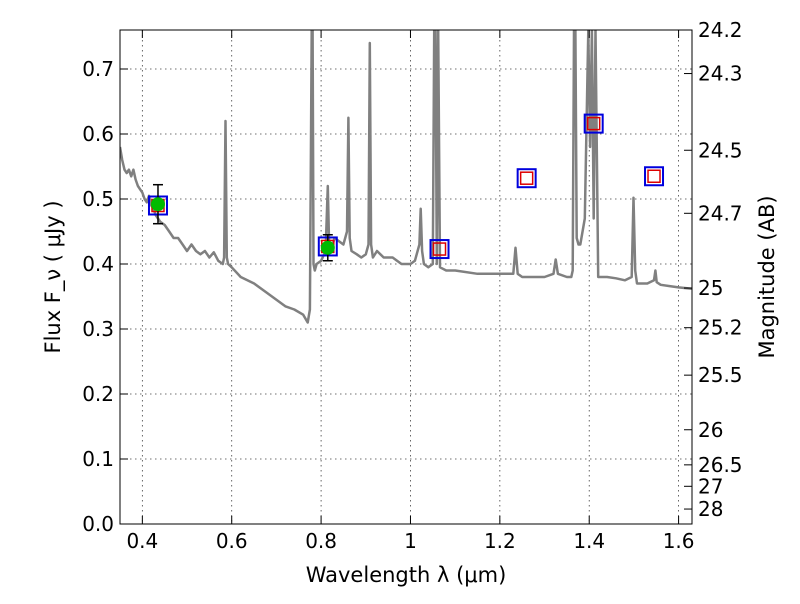 The image size is (800, 604). I want to click on x-tick-label-5: 1.4, so click(589, 541).